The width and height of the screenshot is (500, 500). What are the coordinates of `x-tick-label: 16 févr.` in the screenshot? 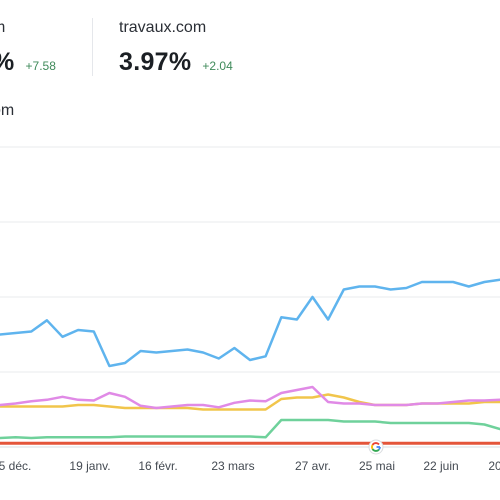 It's located at (157, 466).